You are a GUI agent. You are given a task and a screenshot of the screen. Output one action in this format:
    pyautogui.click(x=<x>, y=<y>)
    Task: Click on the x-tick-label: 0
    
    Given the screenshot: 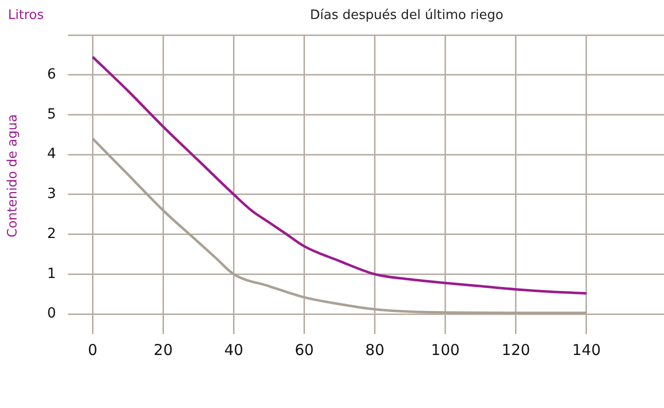 What is the action you would take?
    pyautogui.click(x=93, y=349)
    